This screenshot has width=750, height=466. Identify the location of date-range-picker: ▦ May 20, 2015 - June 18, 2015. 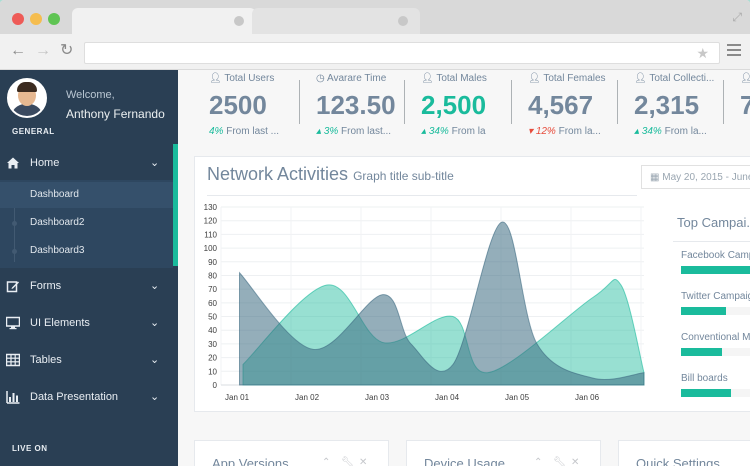
(695, 177).